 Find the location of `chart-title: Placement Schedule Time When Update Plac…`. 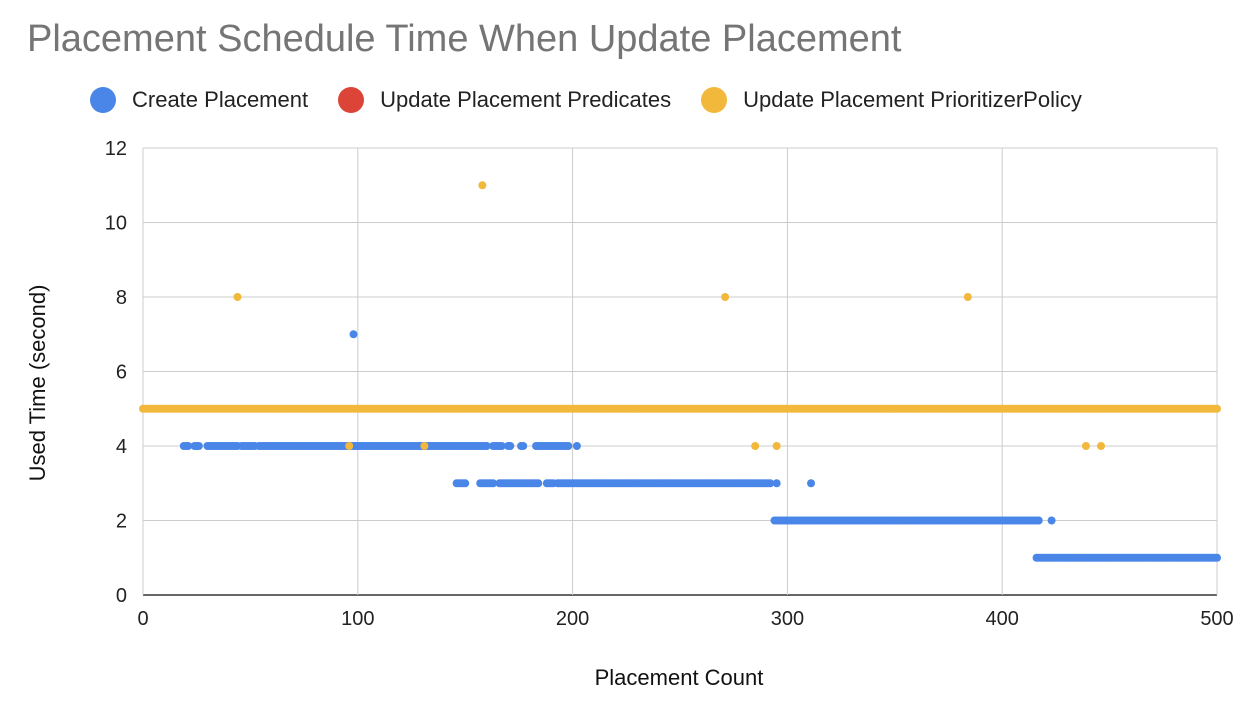

chart-title: Placement Schedule Time When Update Plac… is located at coordinates (464, 39).